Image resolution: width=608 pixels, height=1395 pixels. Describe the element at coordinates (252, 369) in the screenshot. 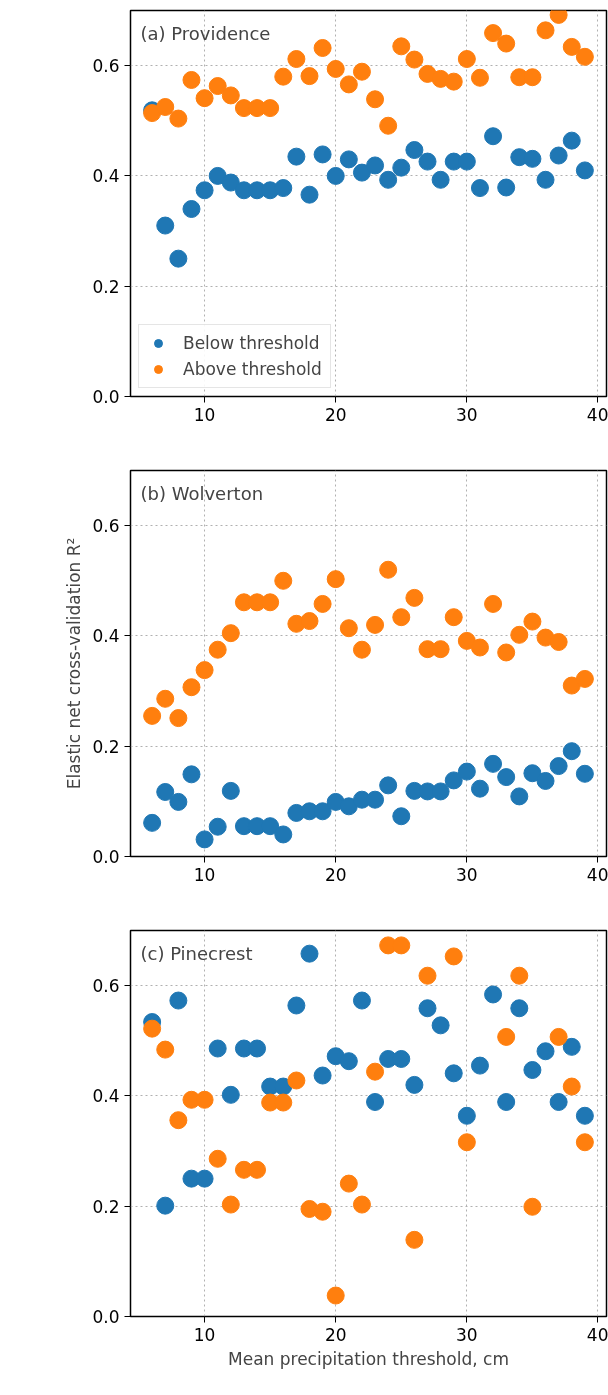

I see `legend-label: Above threshold` at that location.